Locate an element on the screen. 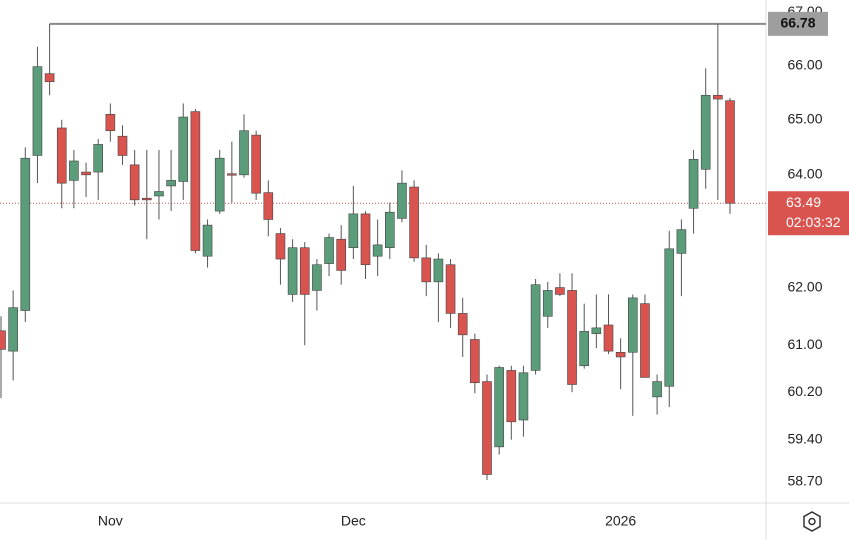 The height and width of the screenshot is (540, 849). y-tick-label: 60.20 is located at coordinates (804, 391).